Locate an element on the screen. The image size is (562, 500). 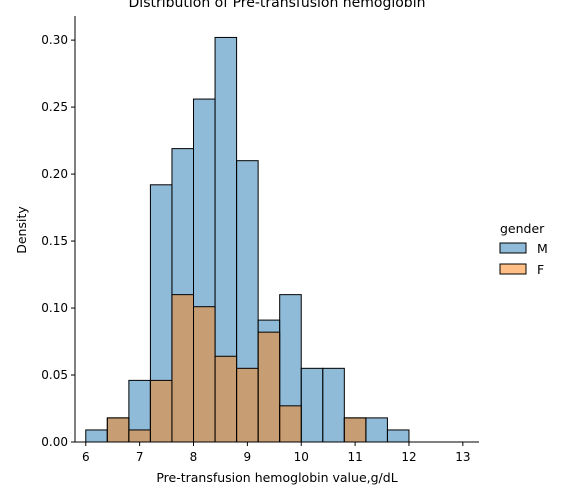
x-tick-label-13: 13 is located at coordinates (462, 457).